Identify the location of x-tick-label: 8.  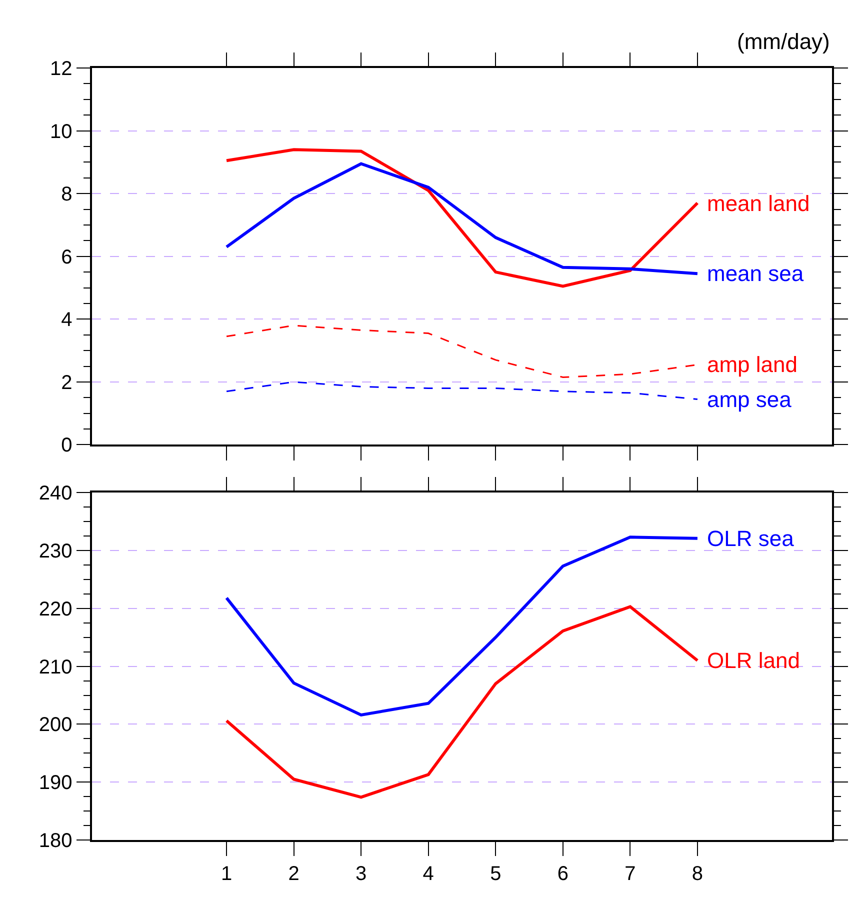
(698, 873).